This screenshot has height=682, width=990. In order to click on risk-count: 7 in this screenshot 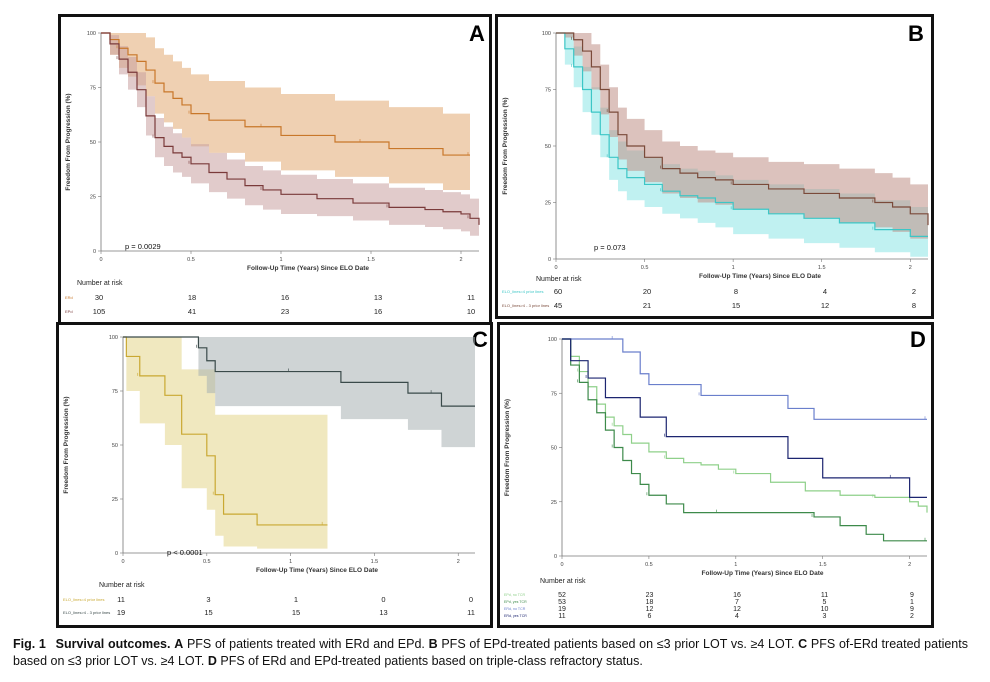, I will do `click(737, 602)`.